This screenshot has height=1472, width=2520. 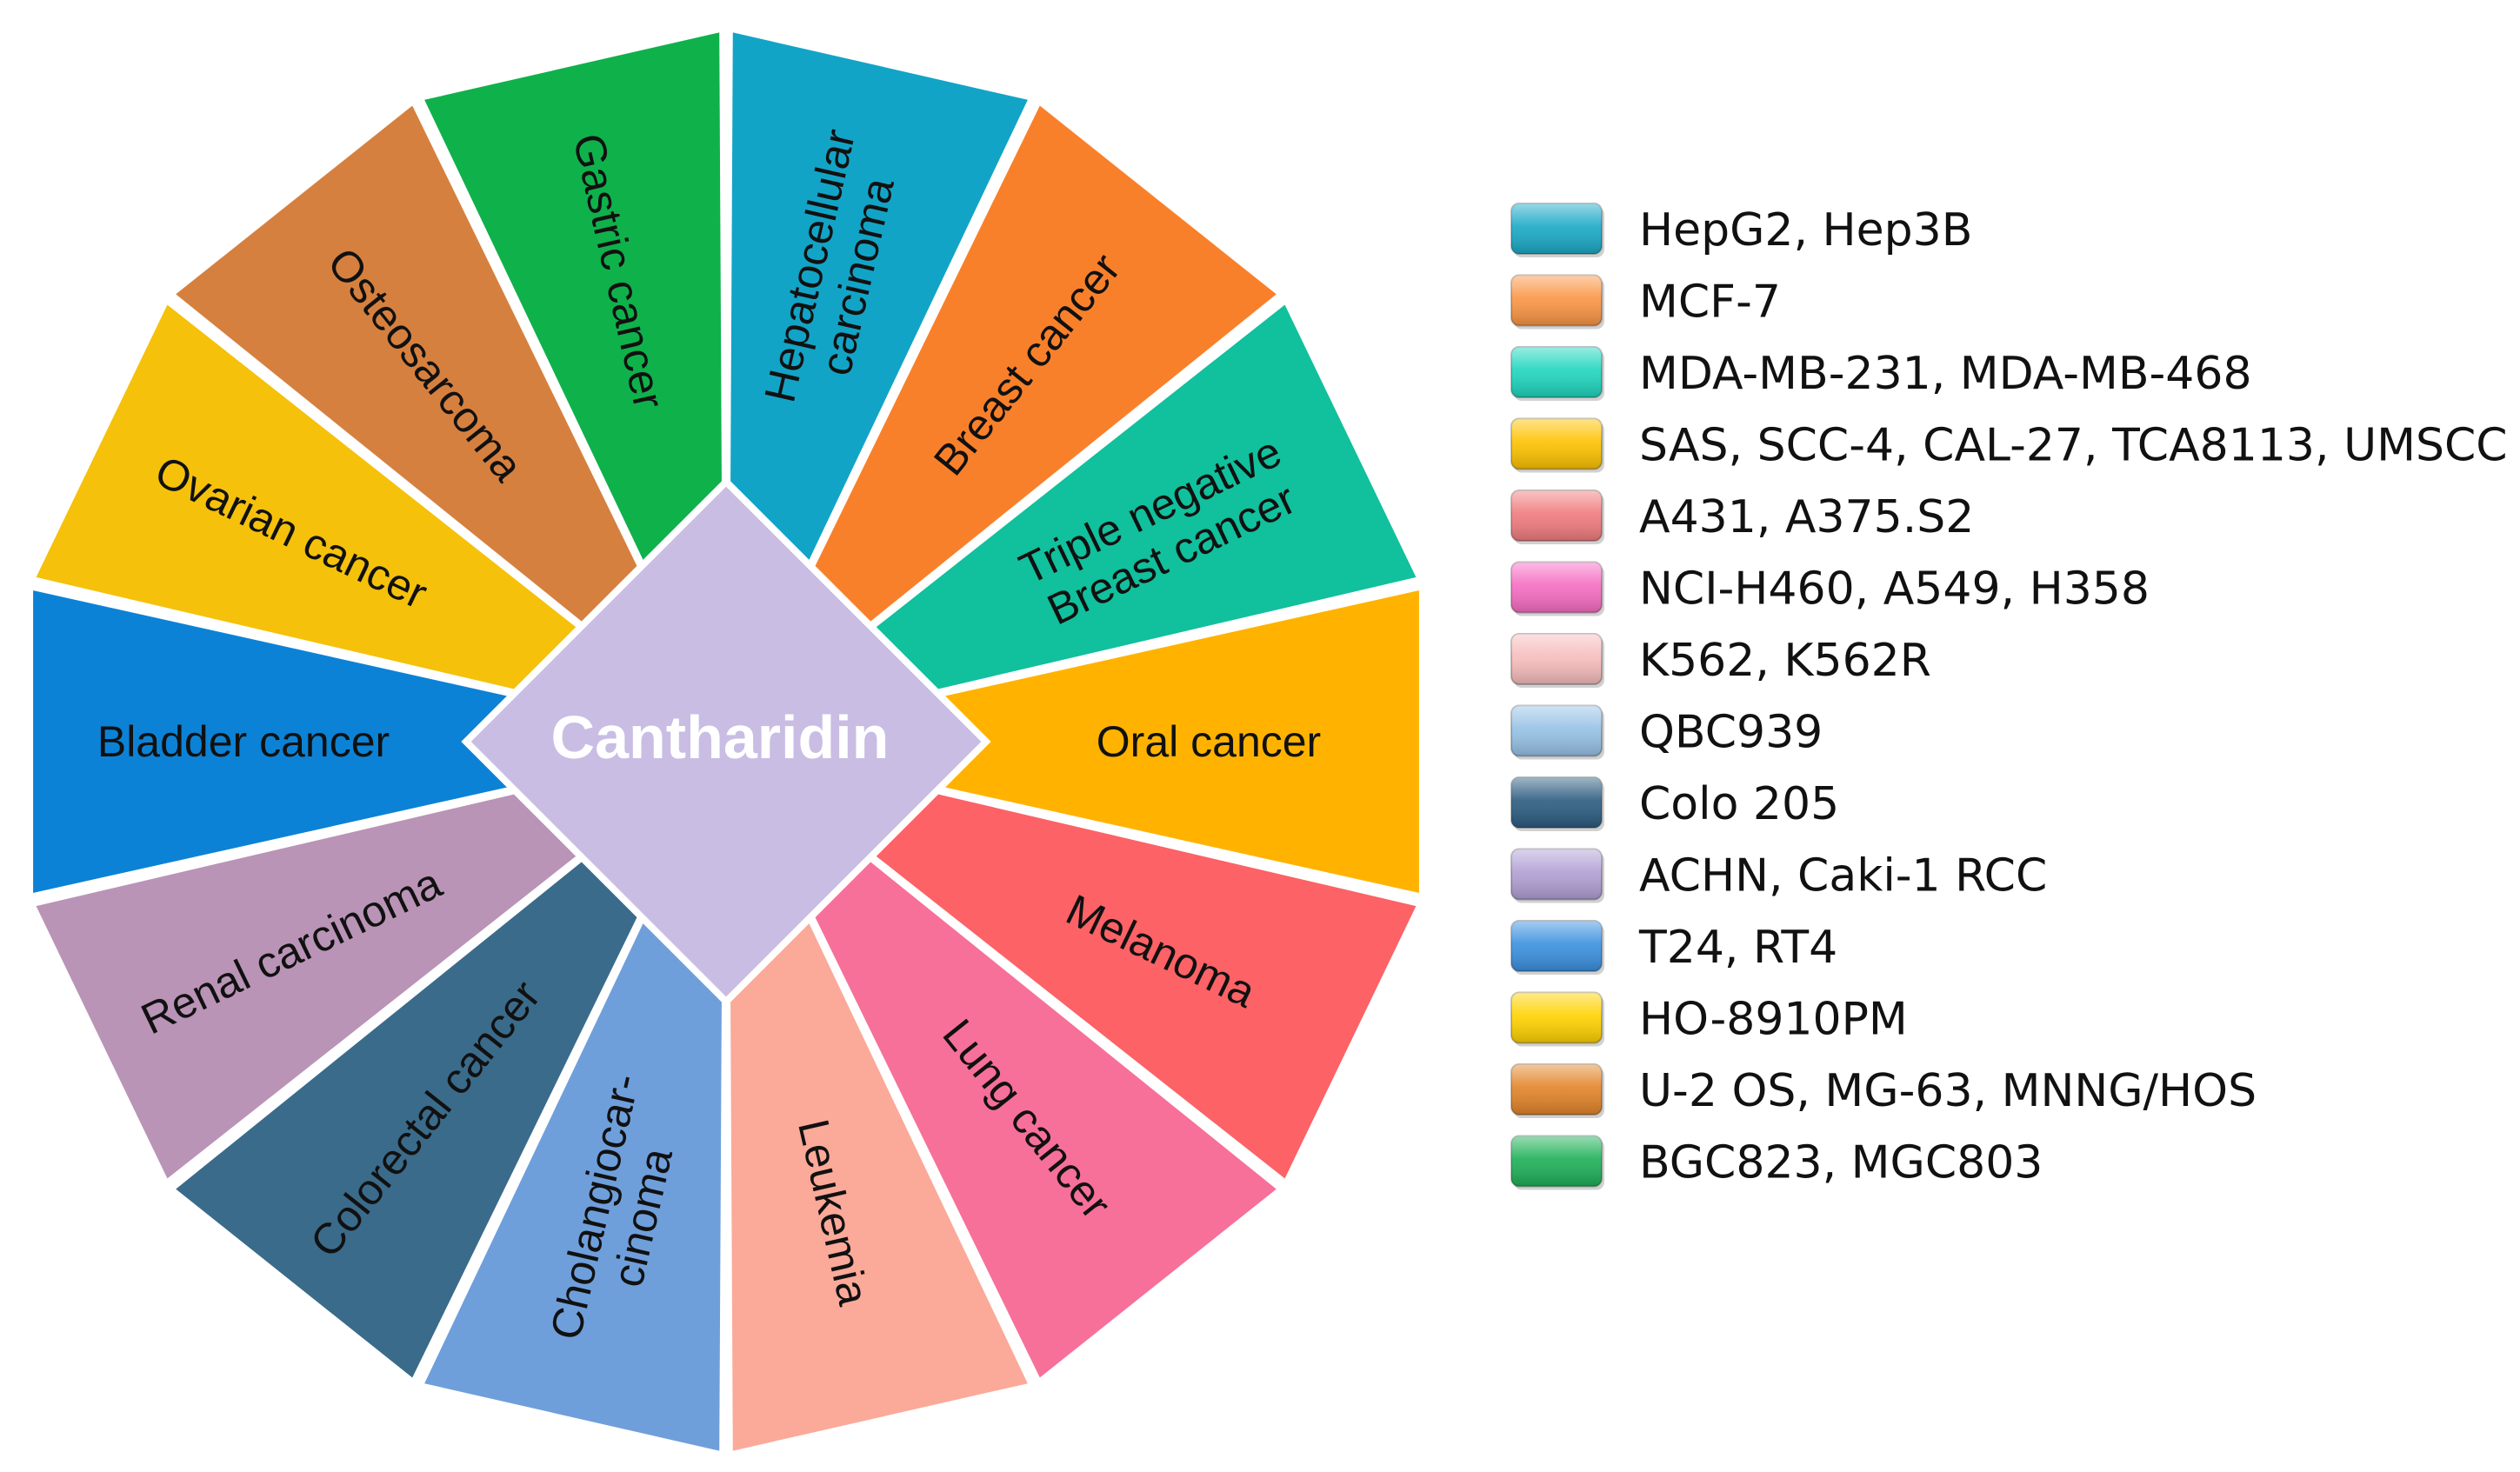 What do you see at coordinates (1739, 804) in the screenshot?
I see `legend-label: Colo 205` at bounding box center [1739, 804].